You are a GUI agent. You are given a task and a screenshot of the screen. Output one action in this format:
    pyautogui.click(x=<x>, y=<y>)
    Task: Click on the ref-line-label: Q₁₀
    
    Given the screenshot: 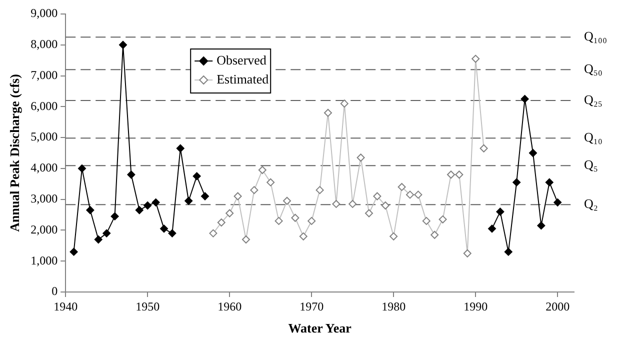 What is the action you would take?
    pyautogui.click(x=593, y=137)
    